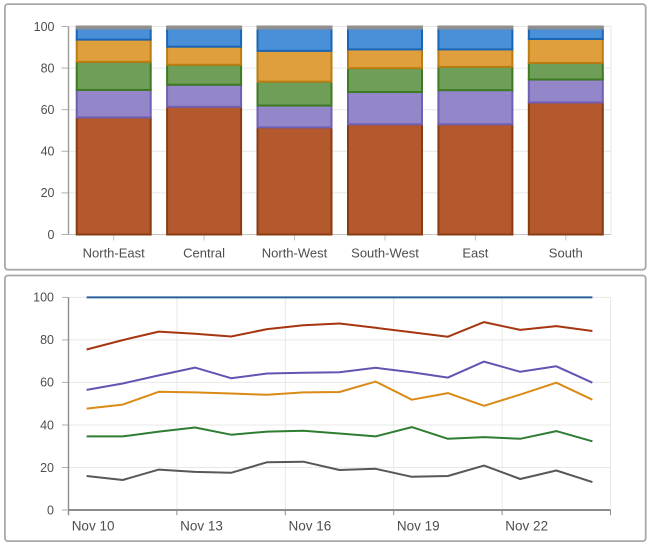 The height and width of the screenshot is (546, 650). What do you see at coordinates (93, 526) in the screenshot?
I see `svg-text: Nov 10` at bounding box center [93, 526].